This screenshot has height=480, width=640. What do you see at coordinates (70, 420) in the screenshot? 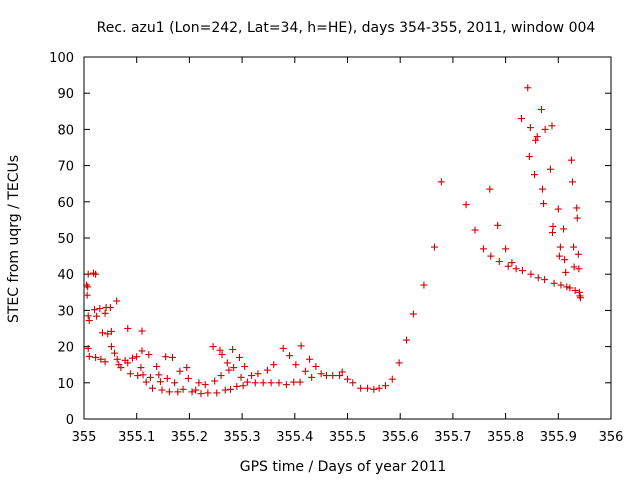
I see `y-tick-label: 0` at bounding box center [70, 420].